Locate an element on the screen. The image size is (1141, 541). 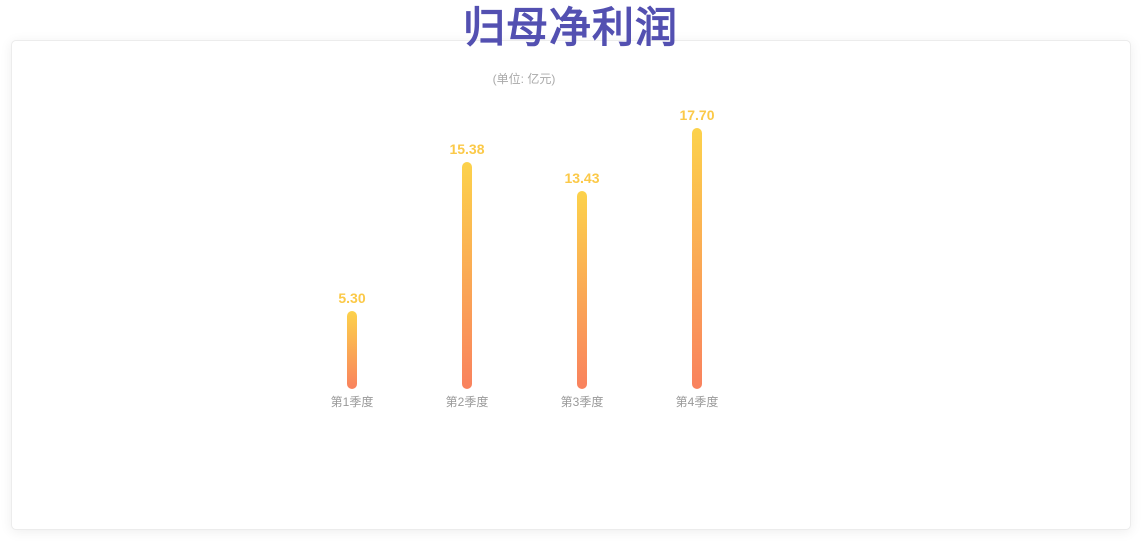
value-label: 17.70 is located at coordinates (697, 115).